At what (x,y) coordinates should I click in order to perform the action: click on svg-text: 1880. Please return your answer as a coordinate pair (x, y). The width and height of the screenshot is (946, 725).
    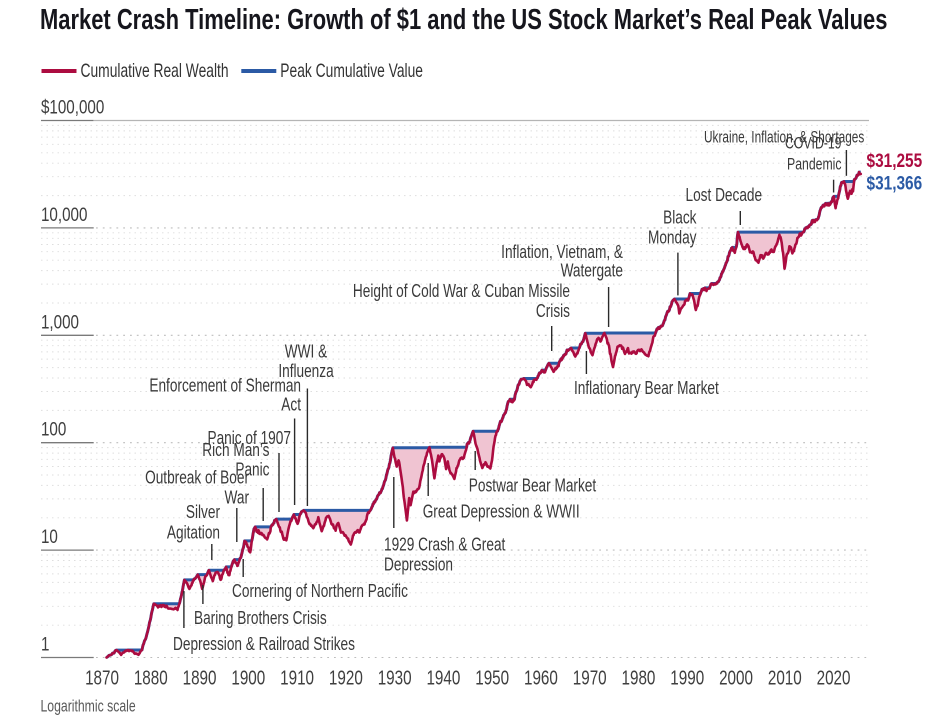
    Looking at the image, I should click on (151, 677).